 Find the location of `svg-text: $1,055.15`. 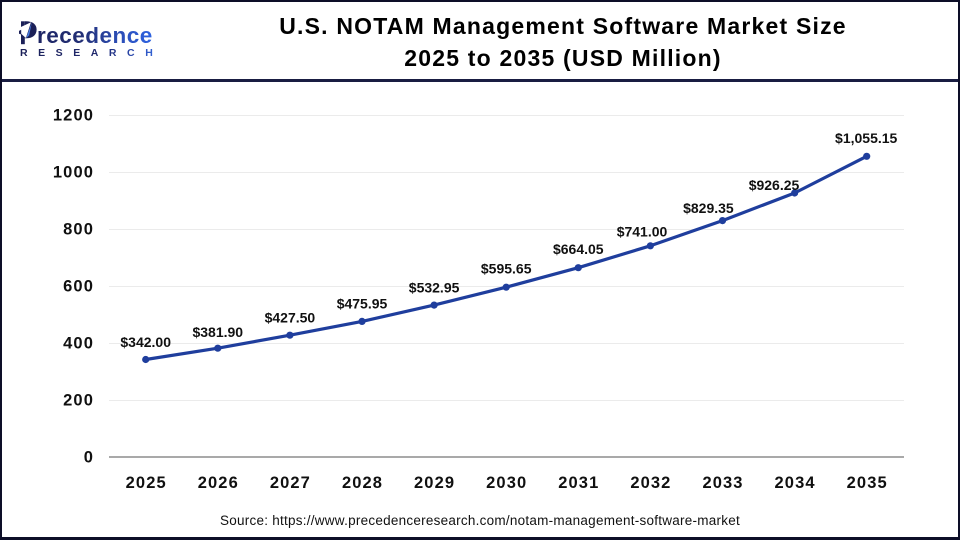

svg-text: $1,055.15 is located at coordinates (866, 138).